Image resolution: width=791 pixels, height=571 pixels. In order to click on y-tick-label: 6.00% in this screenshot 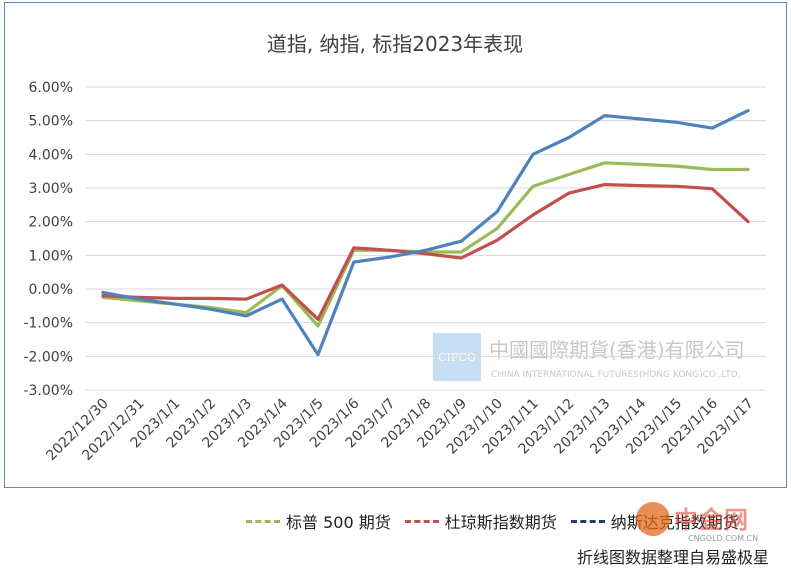, I will do `click(51, 88)`.